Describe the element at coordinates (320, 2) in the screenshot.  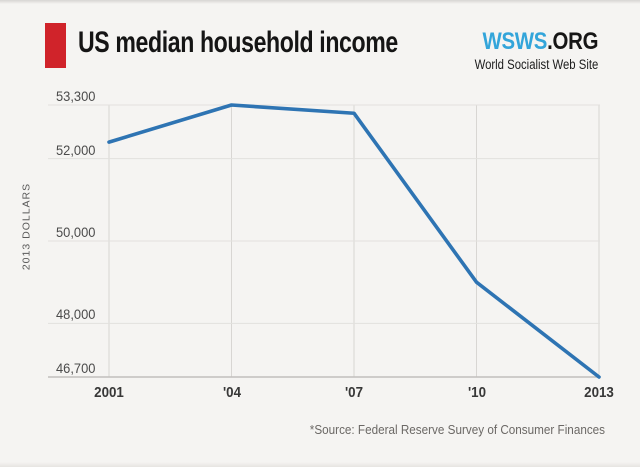
I see `top-edge-shadow` at that location.